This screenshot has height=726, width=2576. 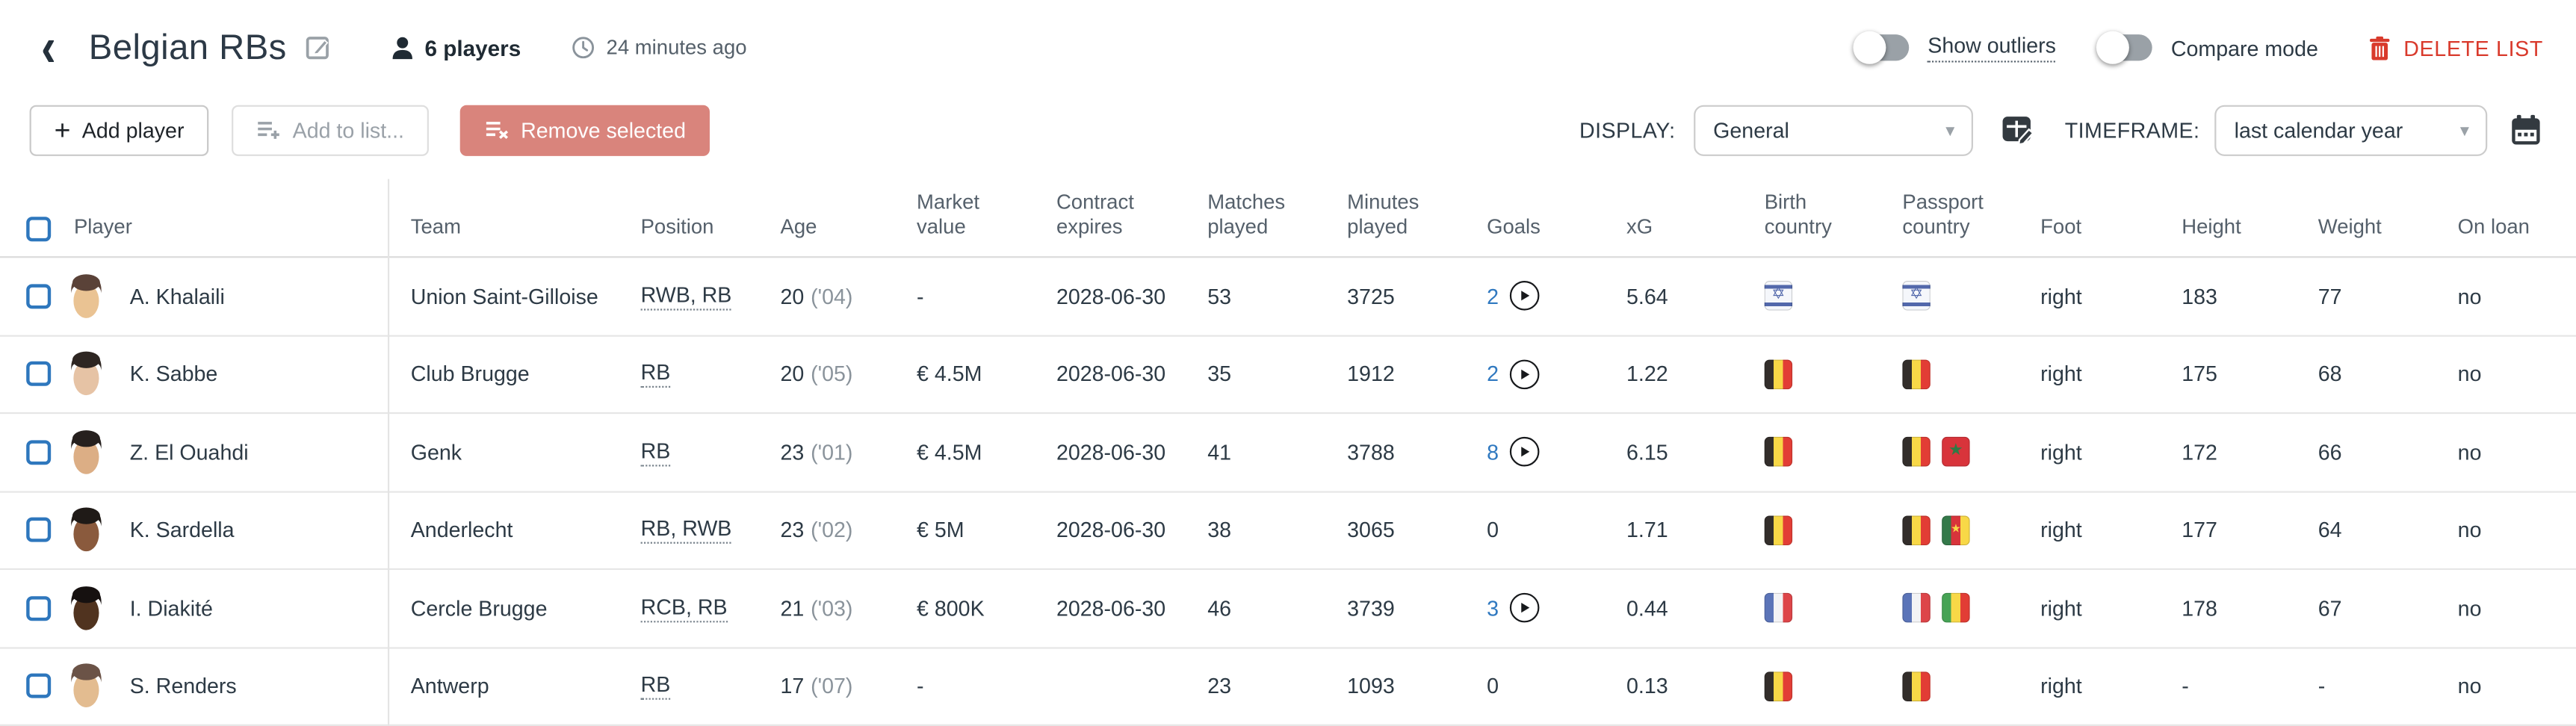 What do you see at coordinates (1833, 129) in the screenshot?
I see `display-select: General ▾` at bounding box center [1833, 129].